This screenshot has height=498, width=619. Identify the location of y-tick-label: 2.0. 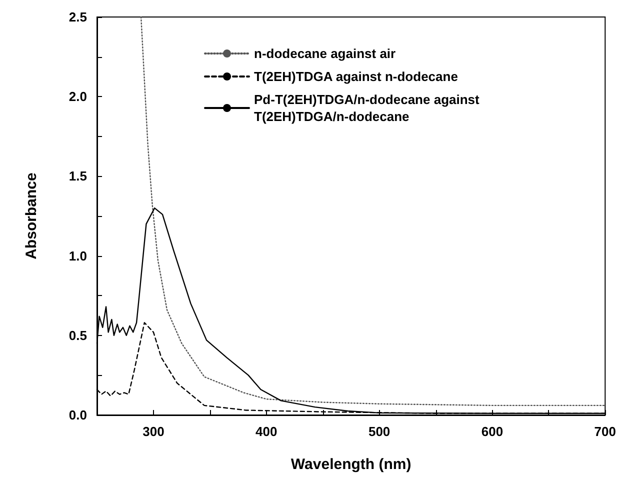
(77, 96).